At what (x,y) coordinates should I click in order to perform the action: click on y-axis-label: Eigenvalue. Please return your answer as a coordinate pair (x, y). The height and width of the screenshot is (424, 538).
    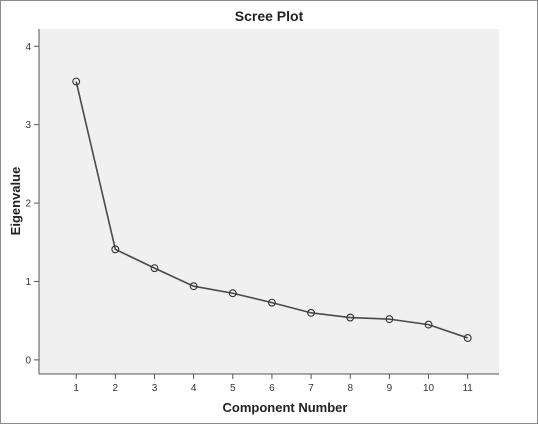
    Looking at the image, I should click on (15, 201).